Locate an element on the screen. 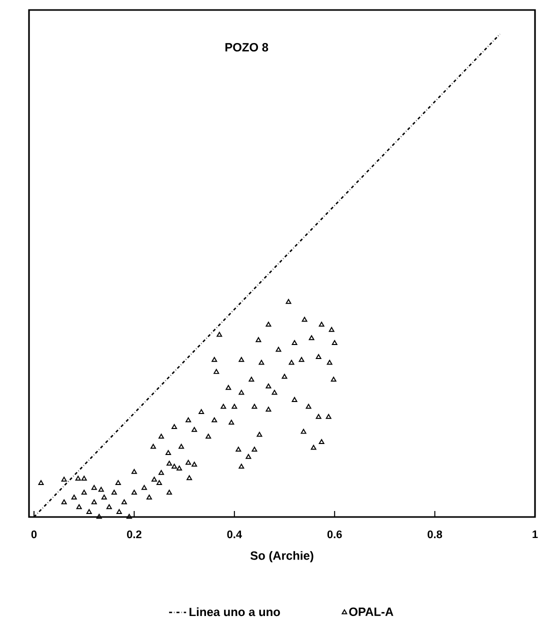  x-tick-label: 0.4 is located at coordinates (234, 534).